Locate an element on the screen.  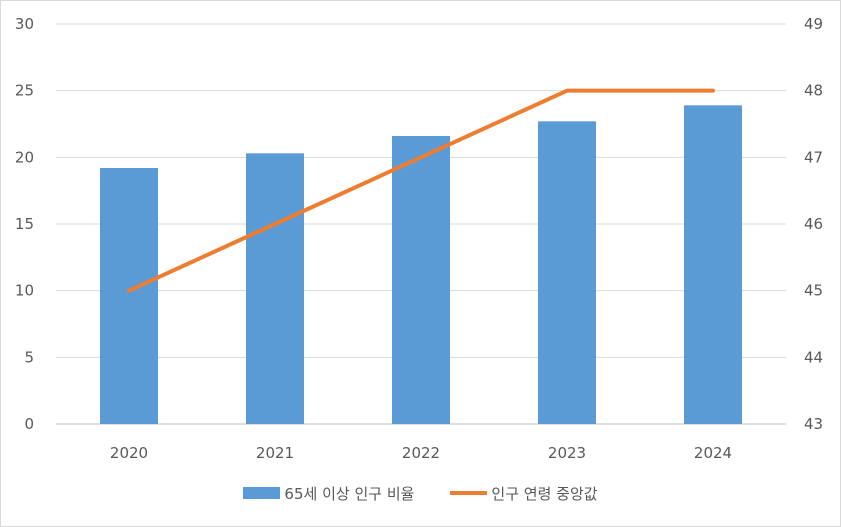
y-left-tick-label: 15 is located at coordinates (24, 224).